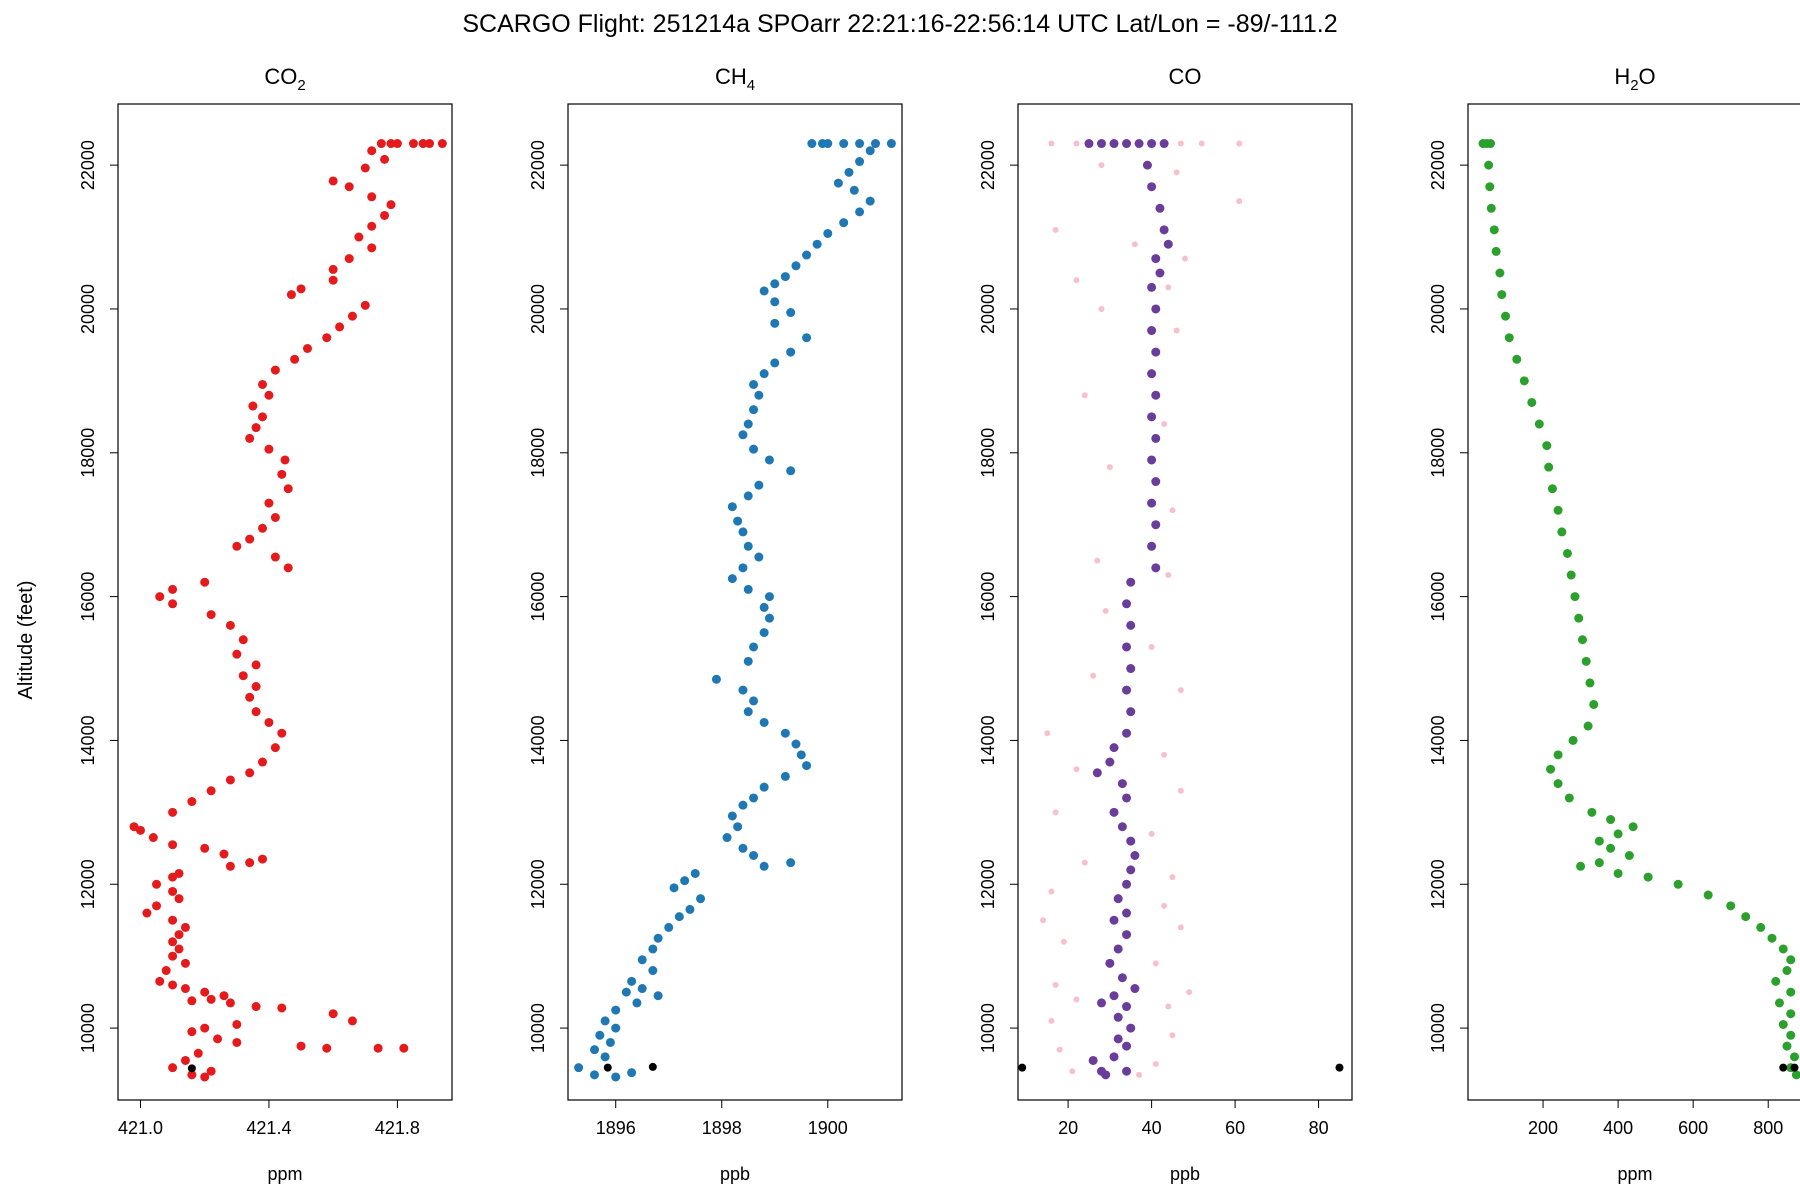  I want to click on panel-title-main: CO, so click(280, 76).